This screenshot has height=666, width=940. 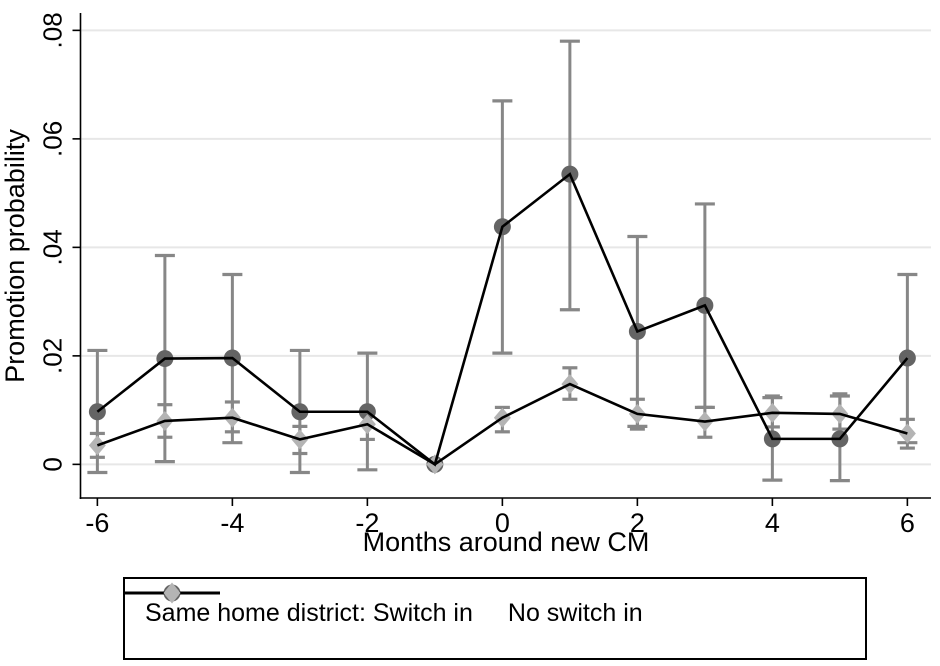 I want to click on y-tick-label: .08, so click(x=53, y=30).